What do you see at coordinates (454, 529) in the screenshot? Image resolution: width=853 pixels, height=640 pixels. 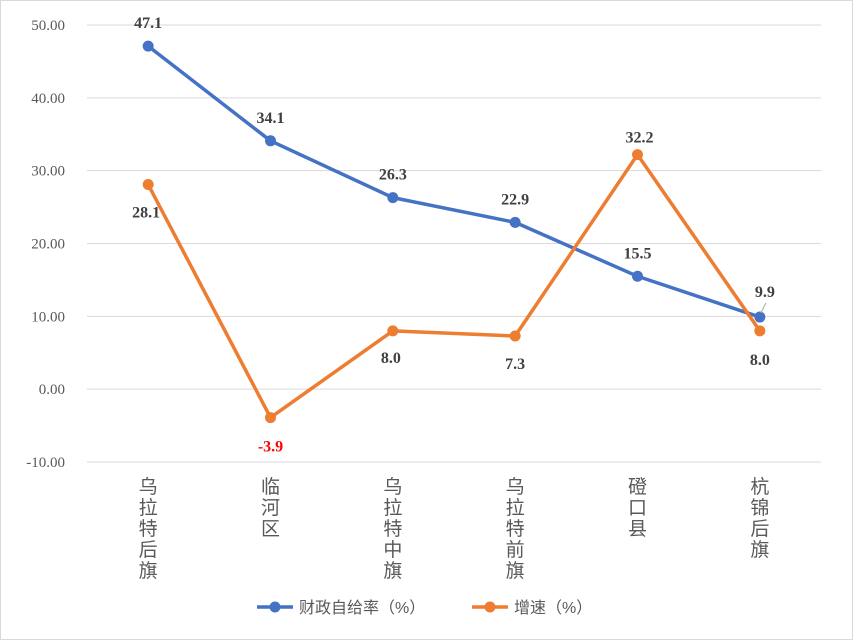 I see `x-axis-ticks: 乌拉特后旗 临河区 乌拉特中旗 乌拉特前旗 磴口县 杭锦后旗` at bounding box center [454, 529].